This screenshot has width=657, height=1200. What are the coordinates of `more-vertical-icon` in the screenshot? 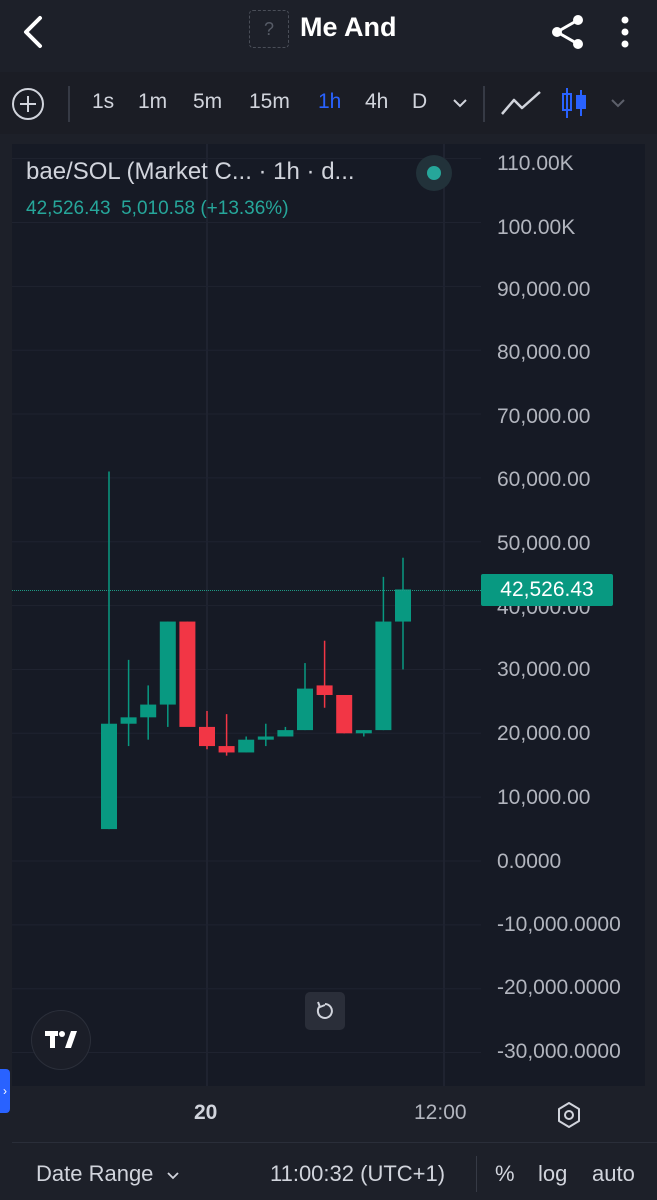 It's located at (625, 32).